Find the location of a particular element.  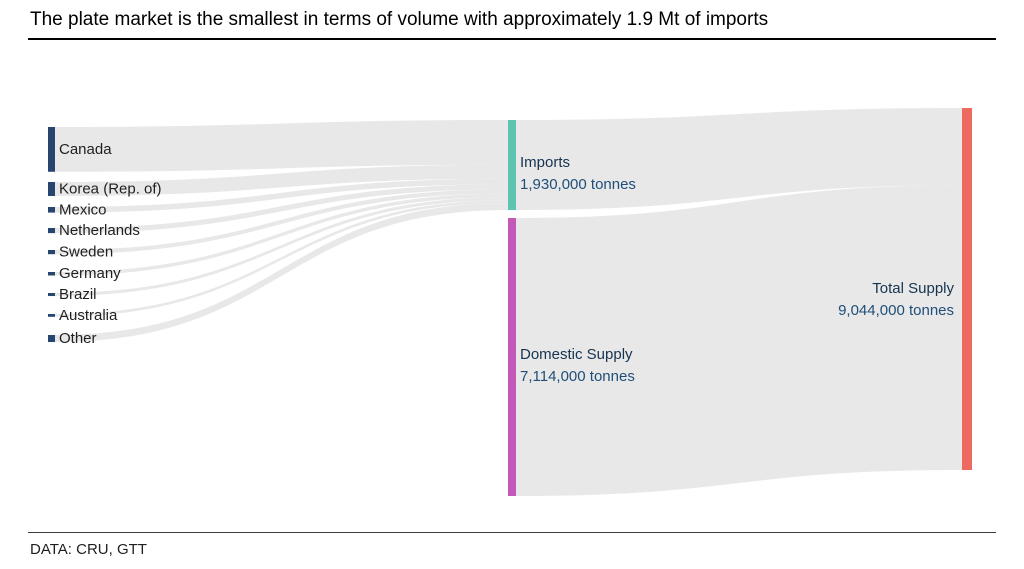

flow-germany-to-imports is located at coordinates (281, 234).